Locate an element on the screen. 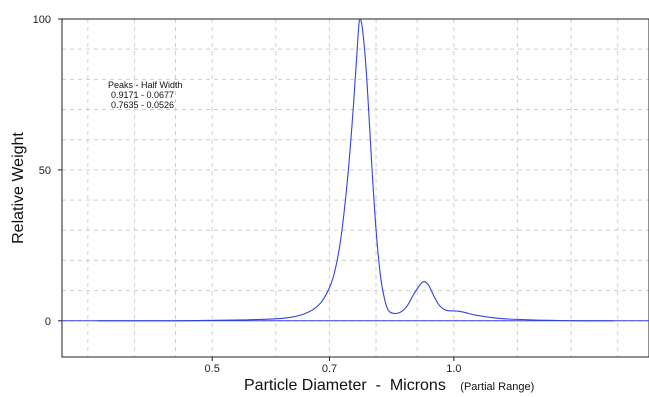 This screenshot has width=649, height=397. annotation-row-1: 0.9171 - 0.0677 is located at coordinates (142, 95).